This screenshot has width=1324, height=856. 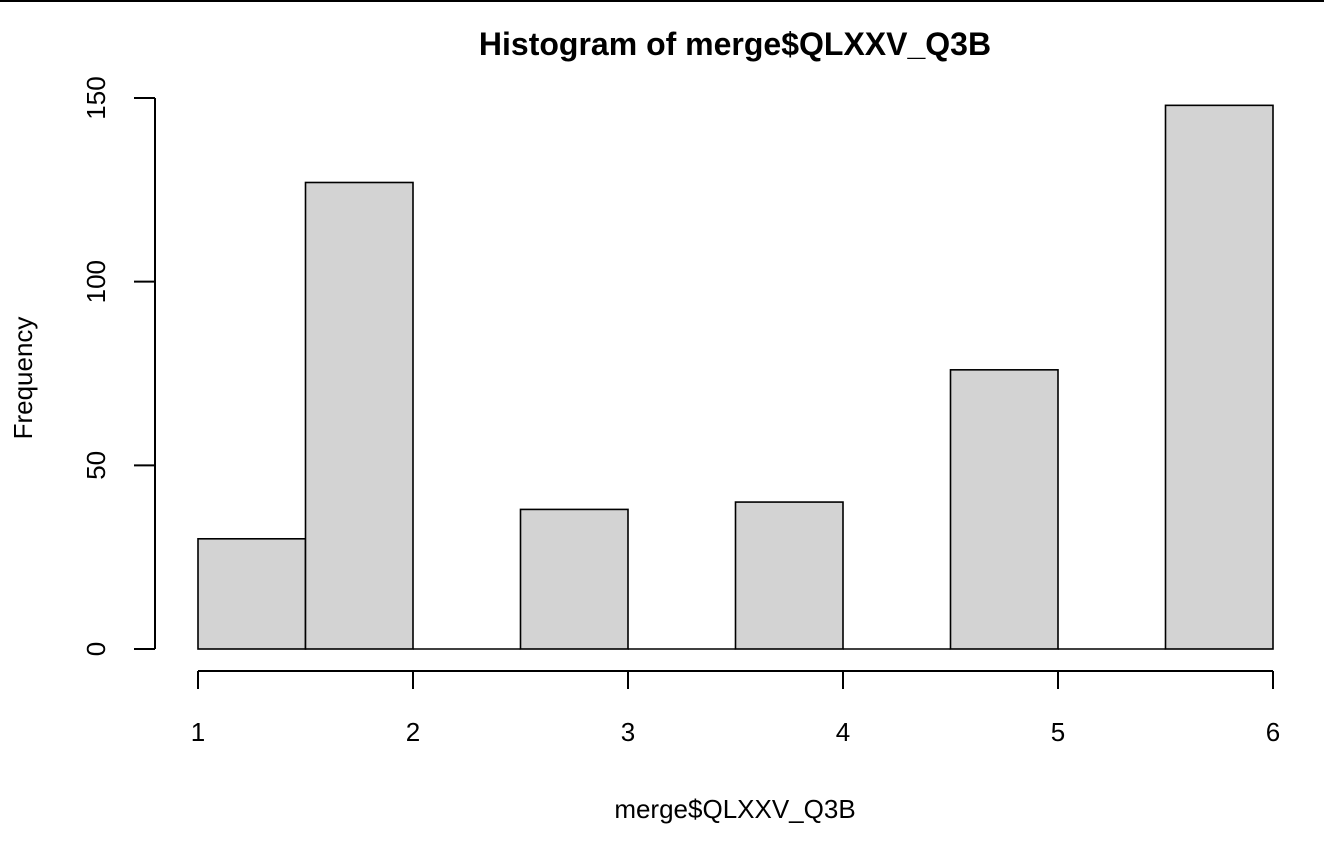 I want to click on x-tick-label: 4, so click(x=843, y=732).